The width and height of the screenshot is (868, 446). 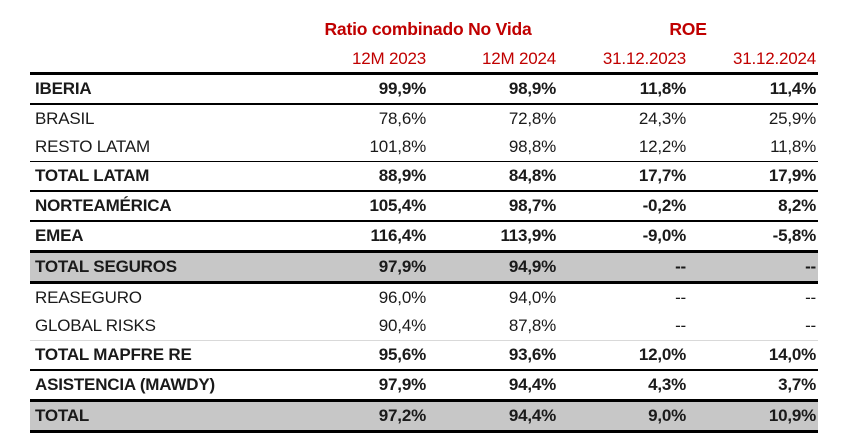 I want to click on cell: -9,0%, so click(x=623, y=237).